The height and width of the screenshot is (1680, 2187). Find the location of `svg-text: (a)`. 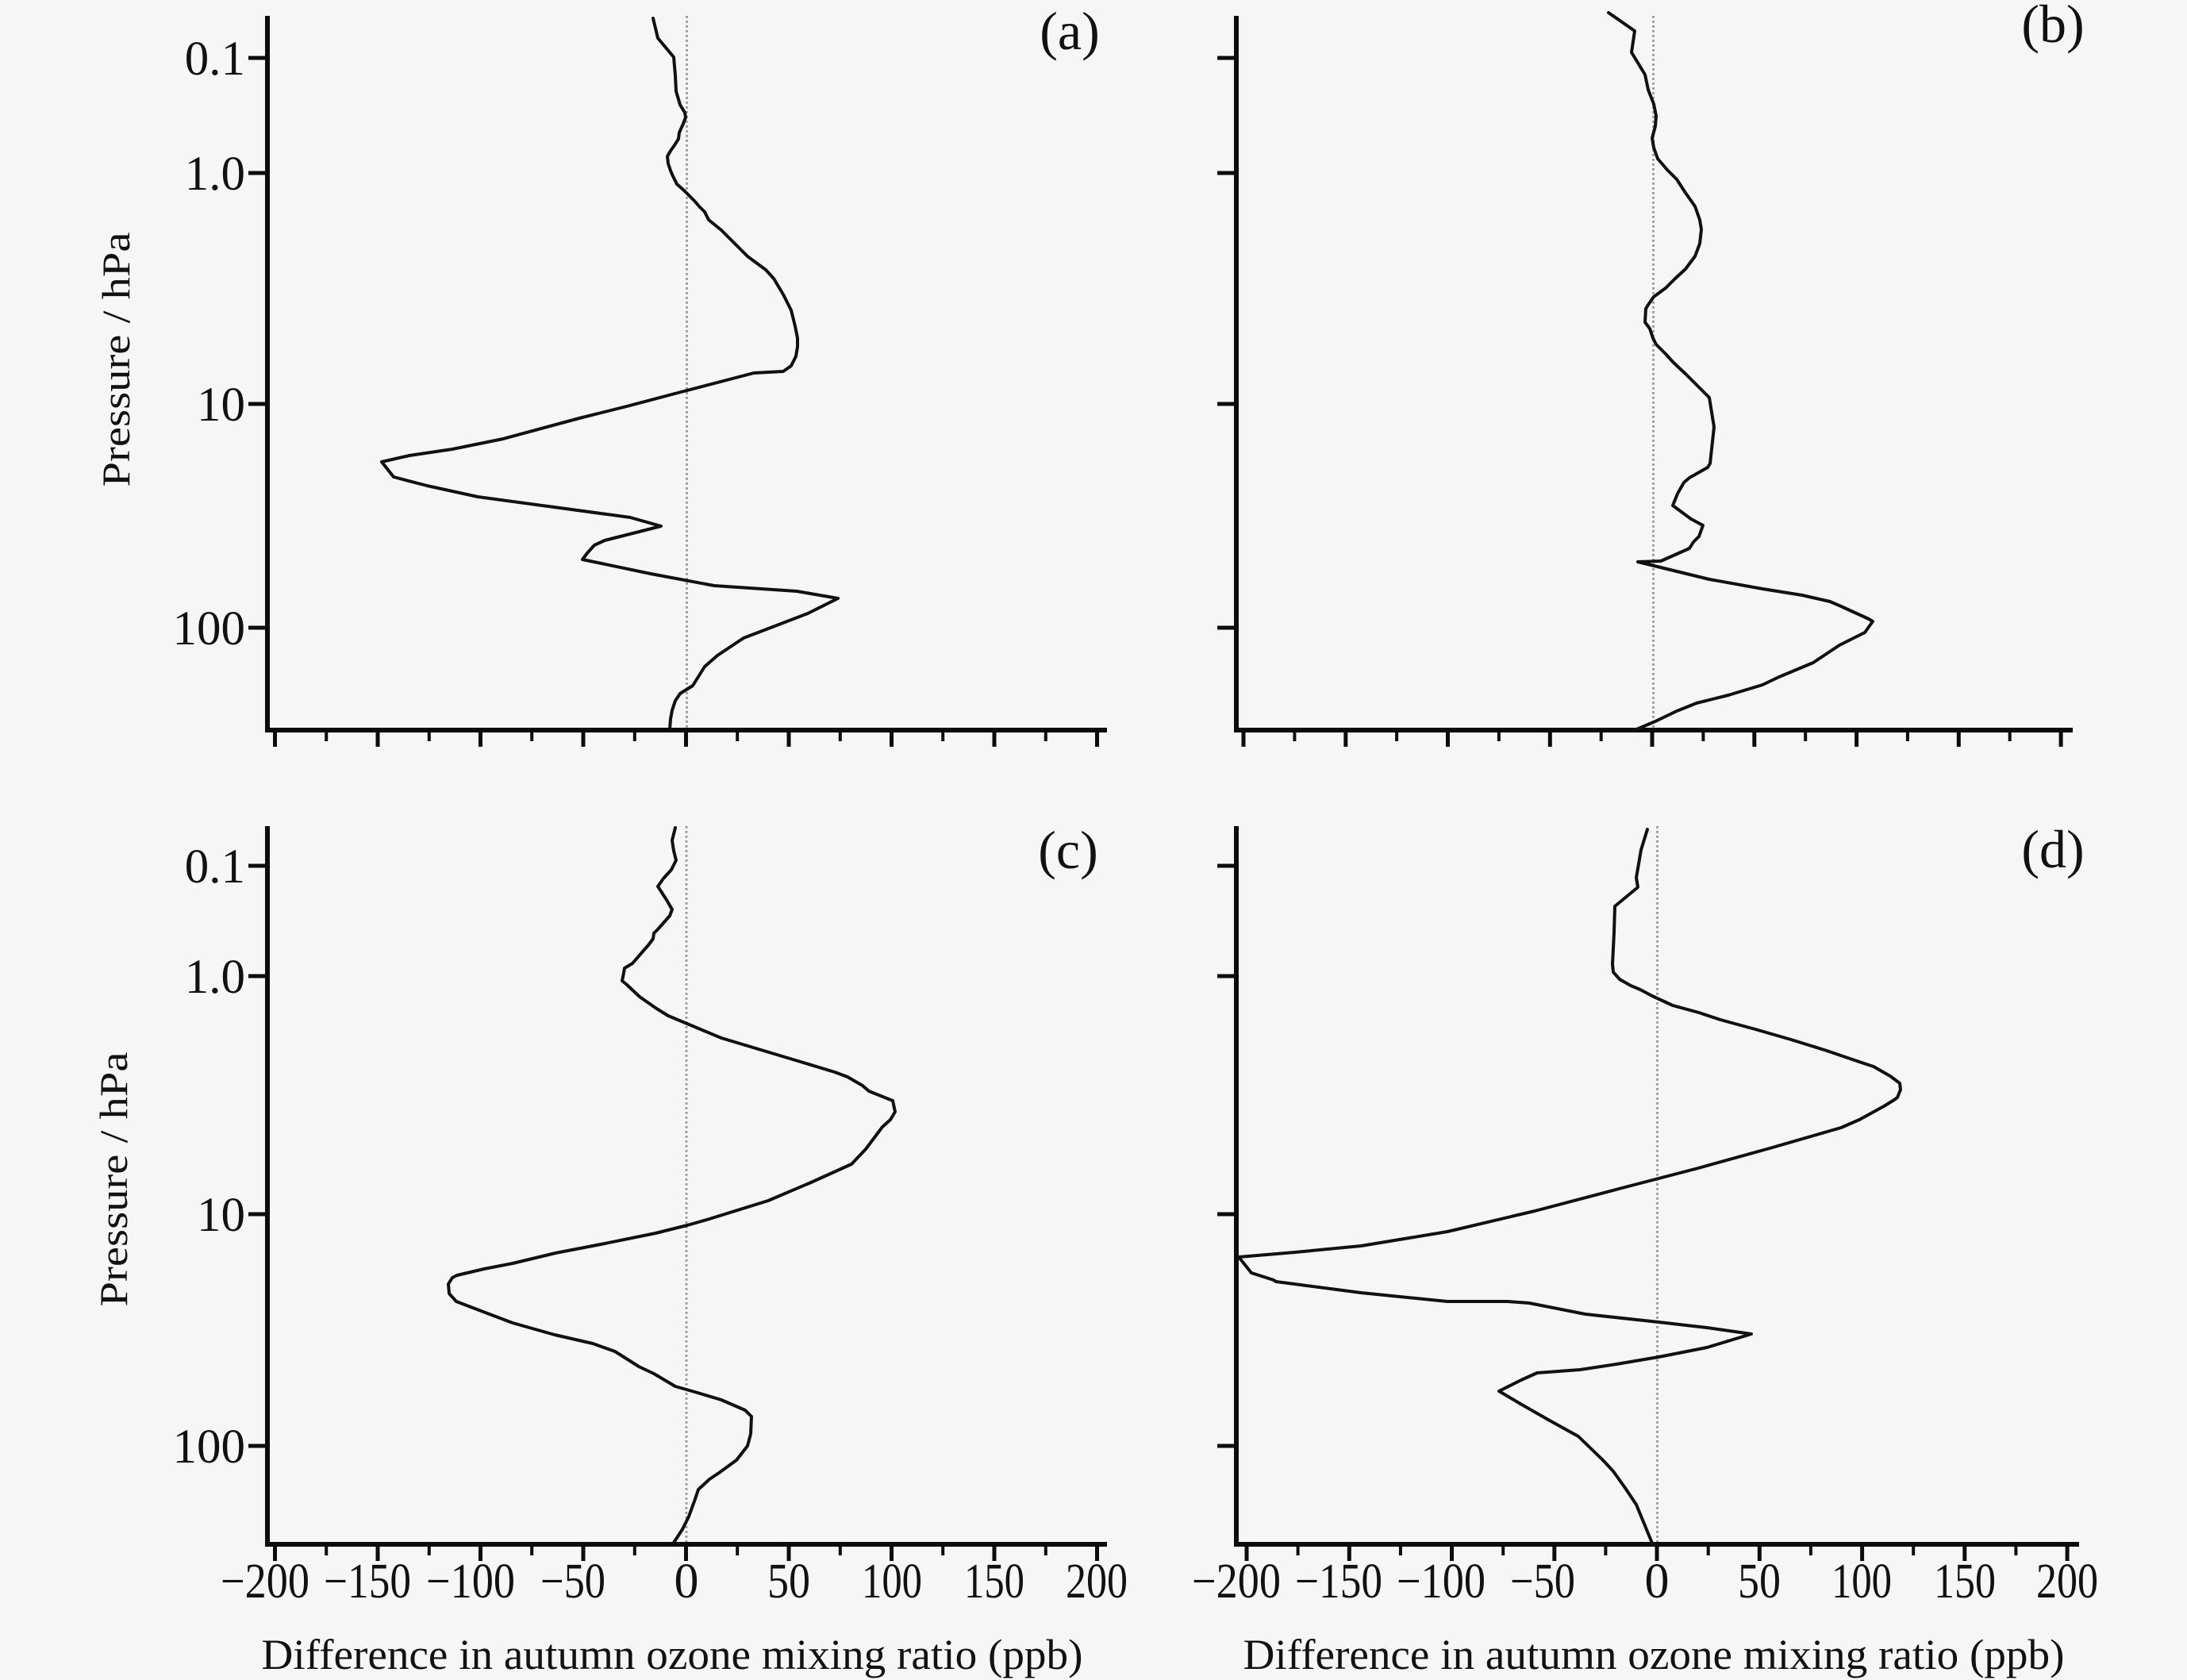

svg-text: (a) is located at coordinates (1069, 31).